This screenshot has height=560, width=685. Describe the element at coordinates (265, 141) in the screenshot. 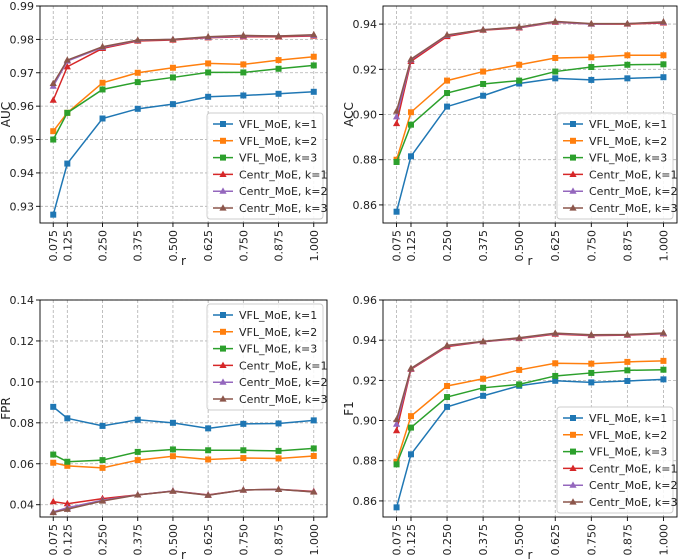

I see `legend-item: VFL_MoE, k=2` at that location.